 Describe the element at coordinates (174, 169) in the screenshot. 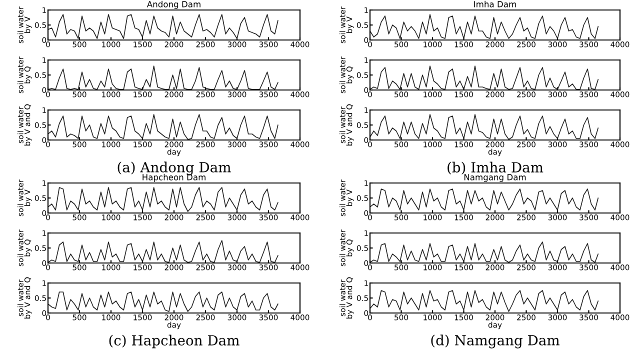

I see `text: (a) Andong Dam` at that location.